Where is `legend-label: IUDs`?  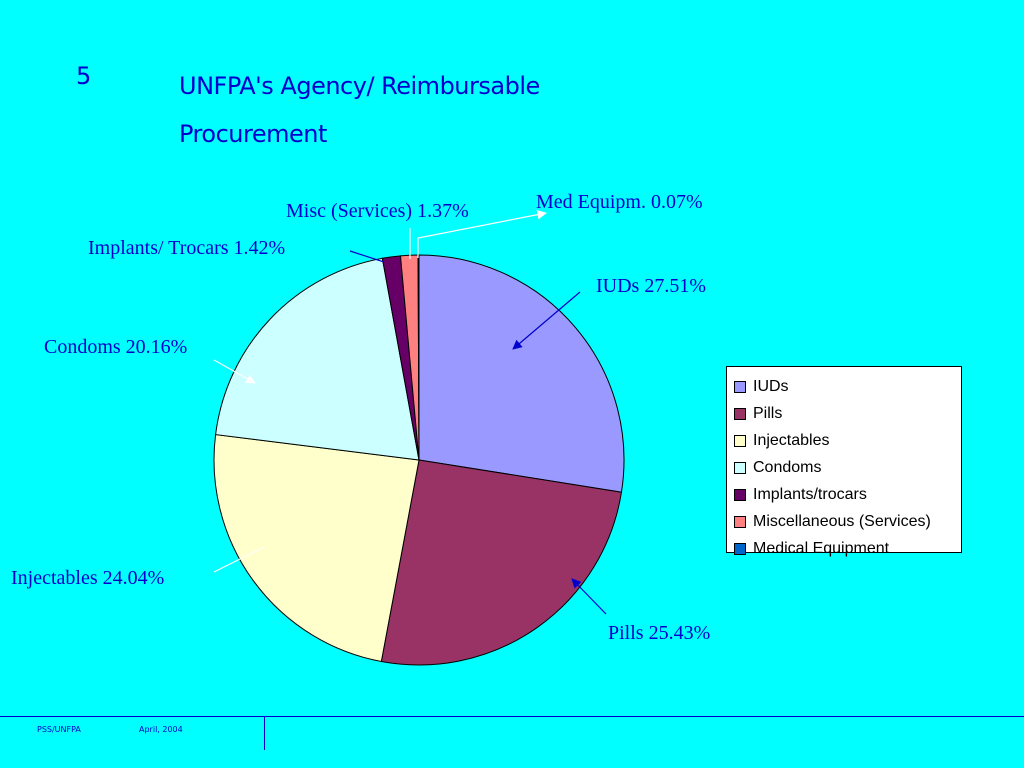
legend-label: IUDs is located at coordinates (771, 386).